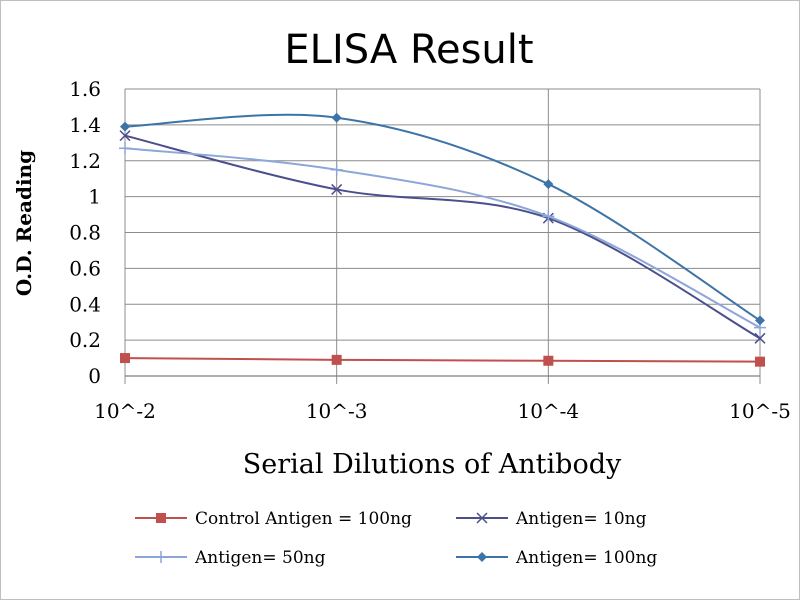 The height and width of the screenshot is (601, 800). I want to click on legend-item: Antigen= 100ng, so click(556, 558).